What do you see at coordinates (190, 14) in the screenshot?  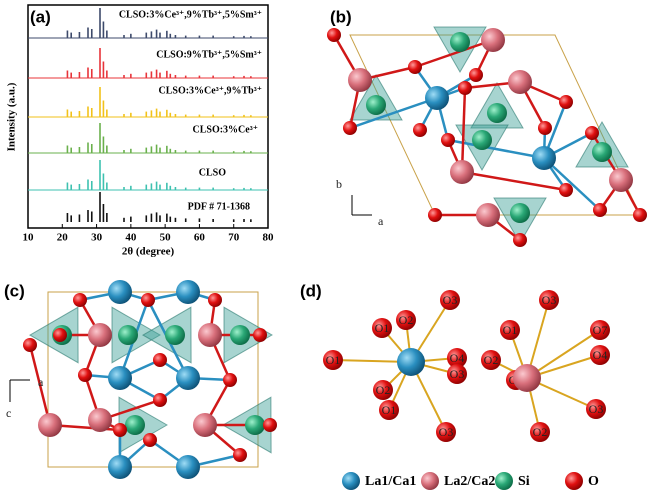 I see `series-label: CLSO:3%Ce³⁺,9%Tb³⁺,5%Sm³⁺` at bounding box center [190, 14].